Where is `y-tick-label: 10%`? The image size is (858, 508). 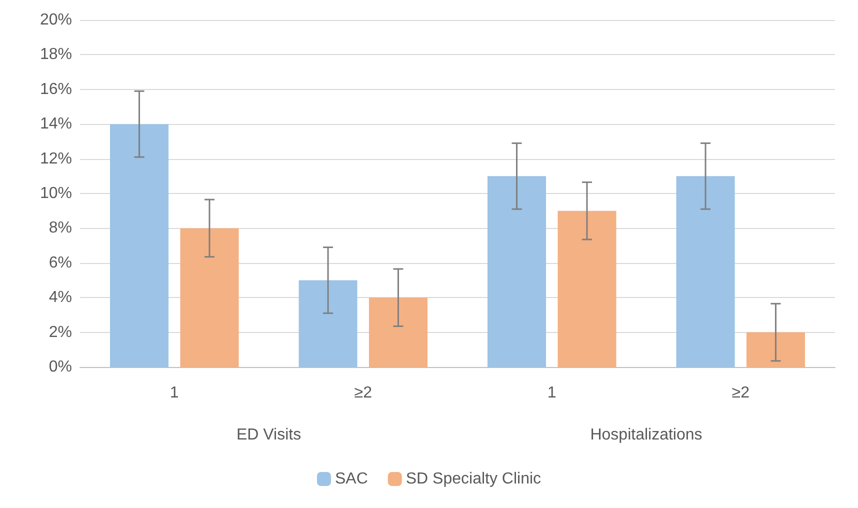 y-tick-label: 10% is located at coordinates (56, 193).